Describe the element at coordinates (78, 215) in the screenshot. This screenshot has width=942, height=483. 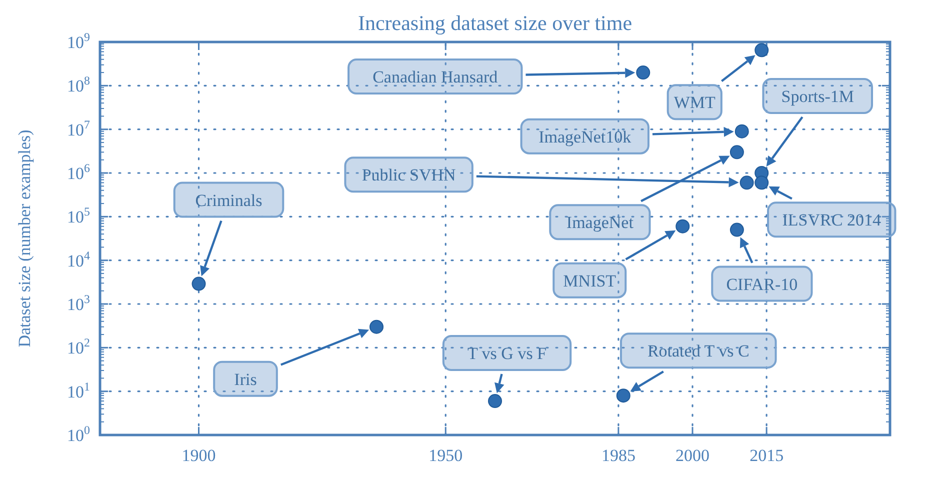
I see `y-tick-label: 10$^{5}$` at that location.